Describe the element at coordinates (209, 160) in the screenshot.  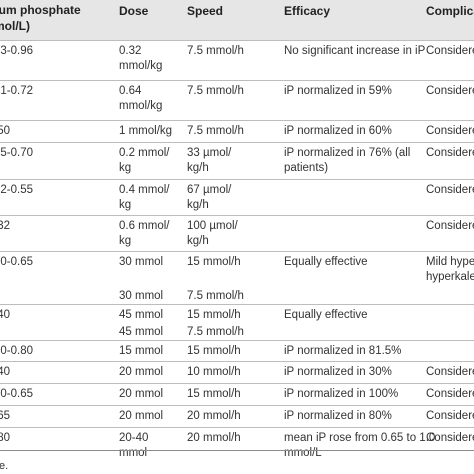
I see `cell-speed: 33 µmol/kg/h` at that location.